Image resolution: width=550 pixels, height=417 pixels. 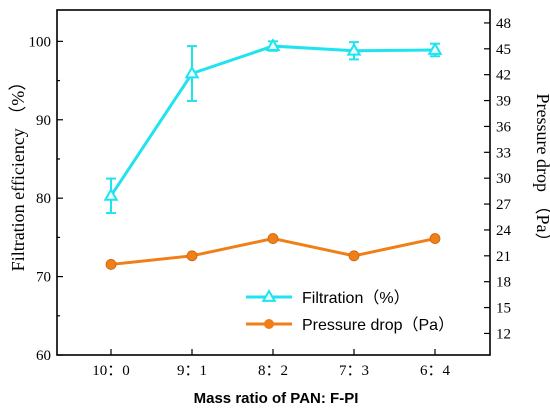 What do you see at coordinates (503, 334) in the screenshot?
I see `y-right-tick-label: 12` at bounding box center [503, 334].